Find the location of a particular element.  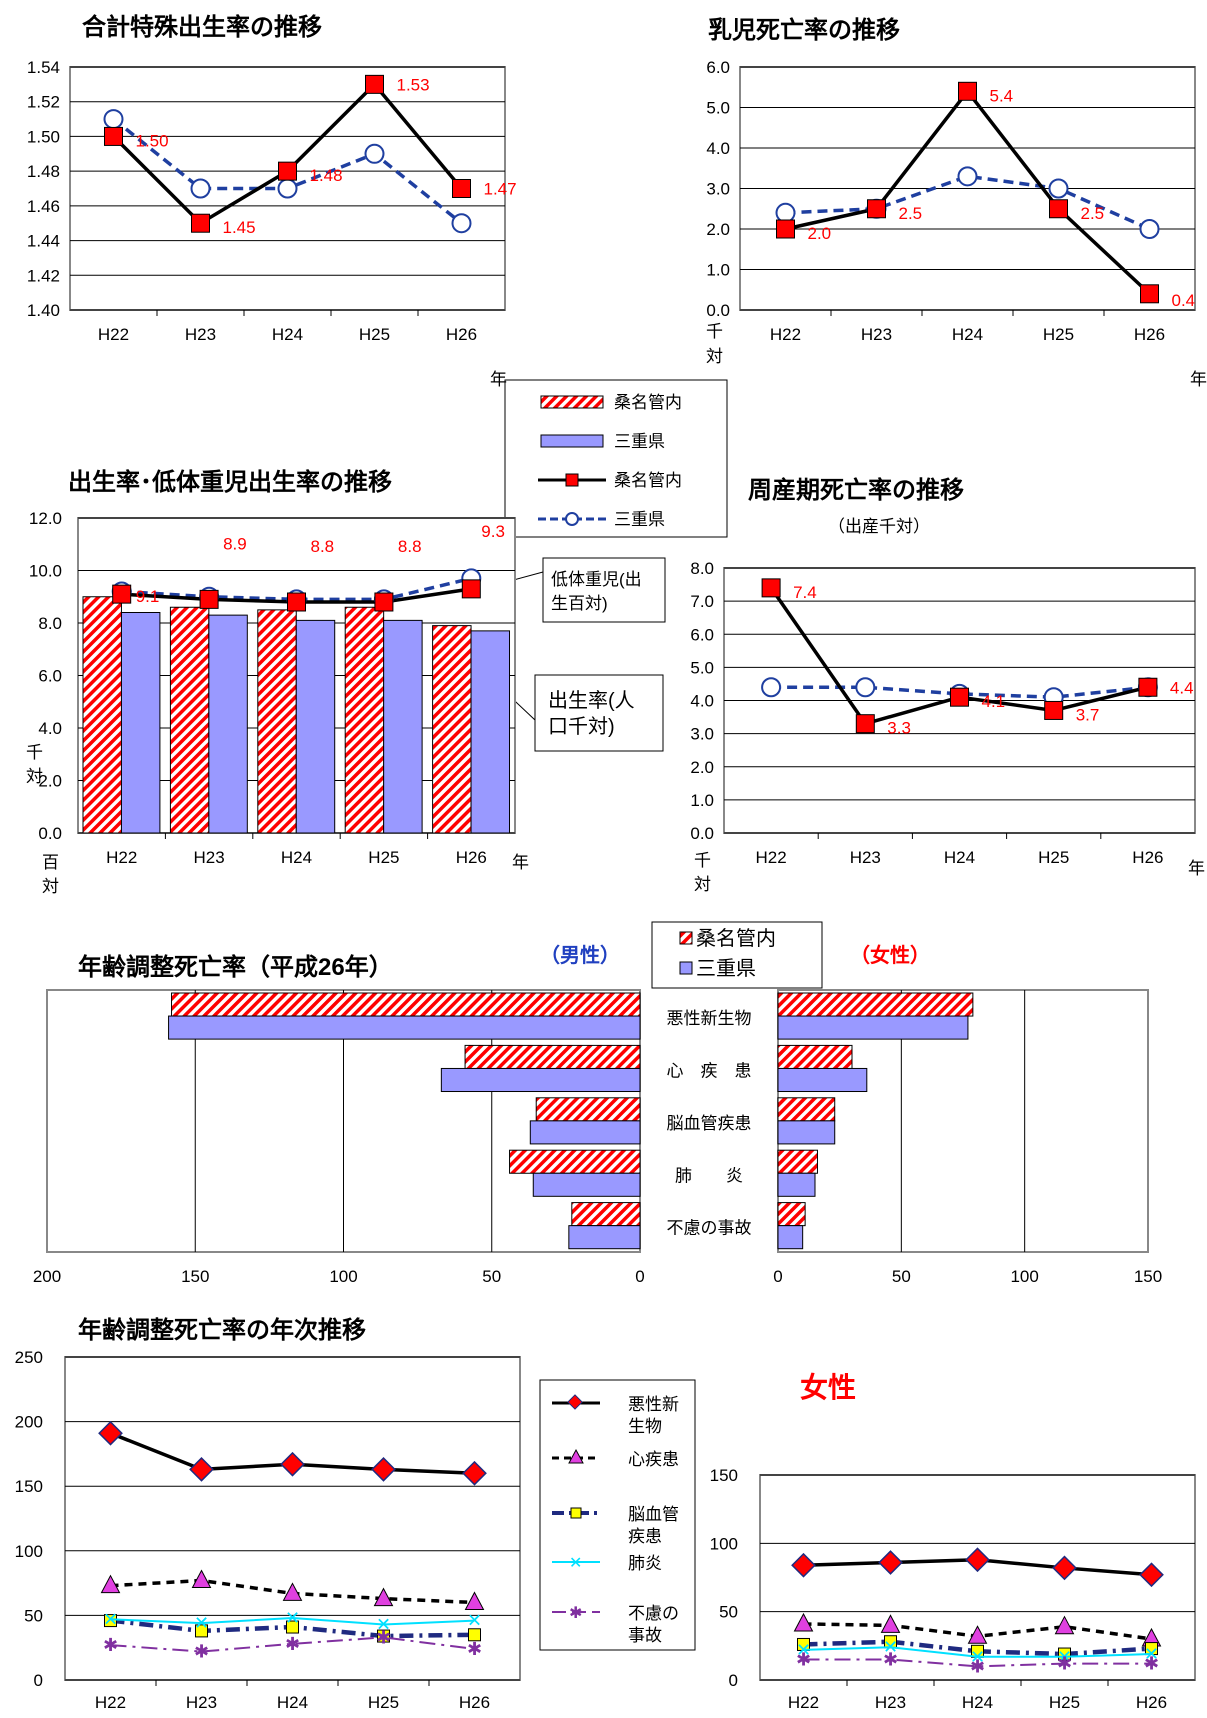

chart-title-perinatal: 周産期死亡率の推移 is located at coordinates (856, 490).